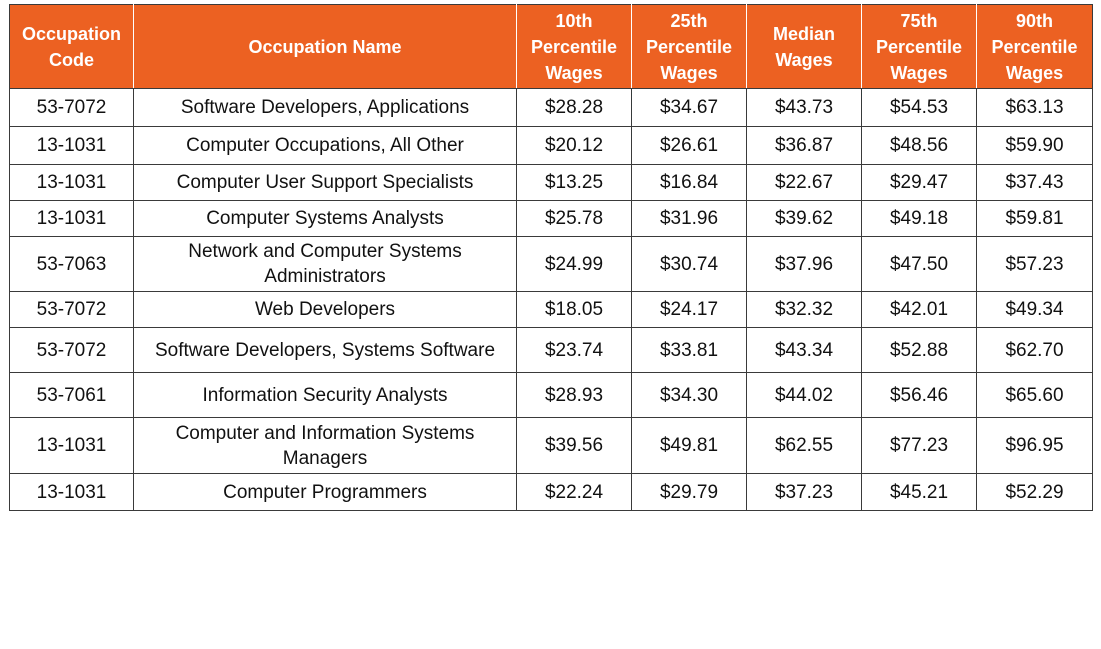 The height and width of the screenshot is (649, 1101). Describe the element at coordinates (804, 218) in the screenshot. I see `median-wage-cell: $39.62` at that location.